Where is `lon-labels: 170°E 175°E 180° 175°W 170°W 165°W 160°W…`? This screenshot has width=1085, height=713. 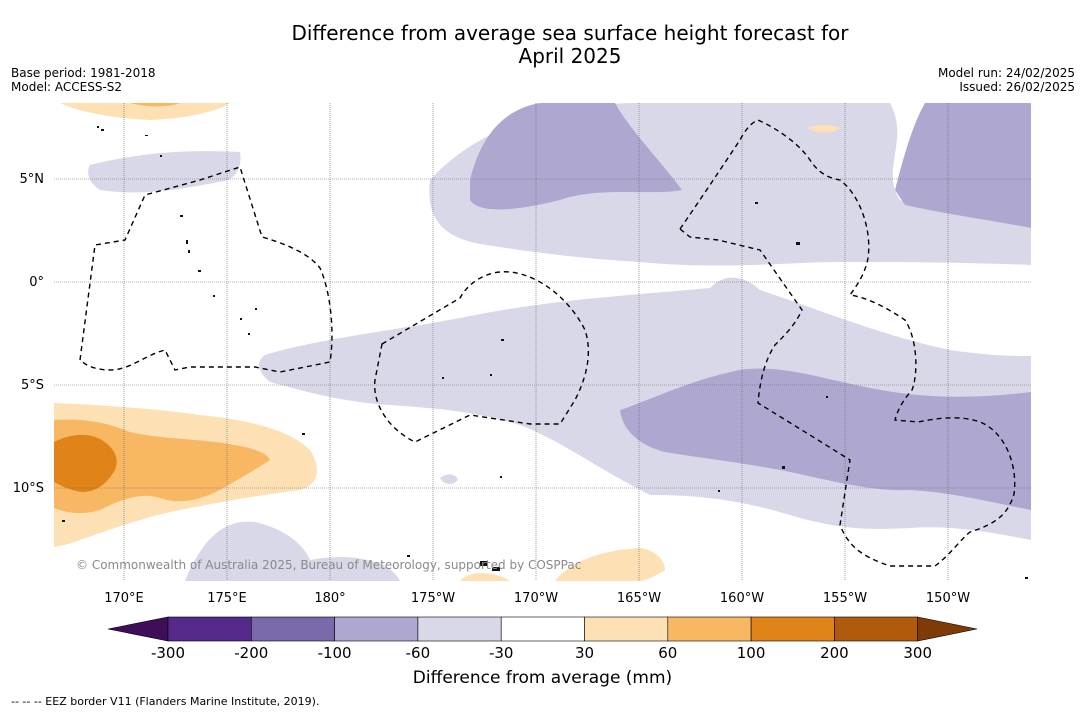 lon-labels: 170°E 175°E 180° 175°W 170°W 165°W 160°W… is located at coordinates (537, 598).